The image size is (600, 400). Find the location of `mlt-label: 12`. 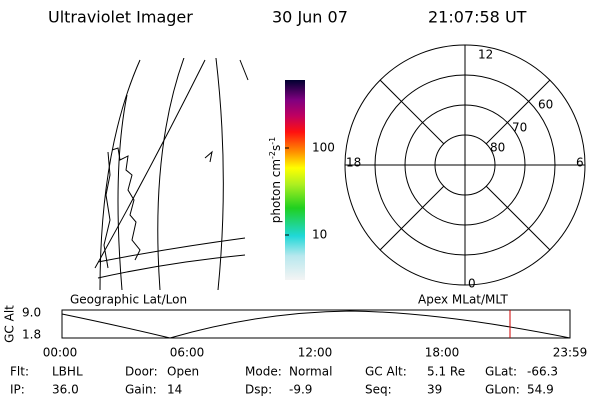

mlt-label: 12 is located at coordinates (485, 55).